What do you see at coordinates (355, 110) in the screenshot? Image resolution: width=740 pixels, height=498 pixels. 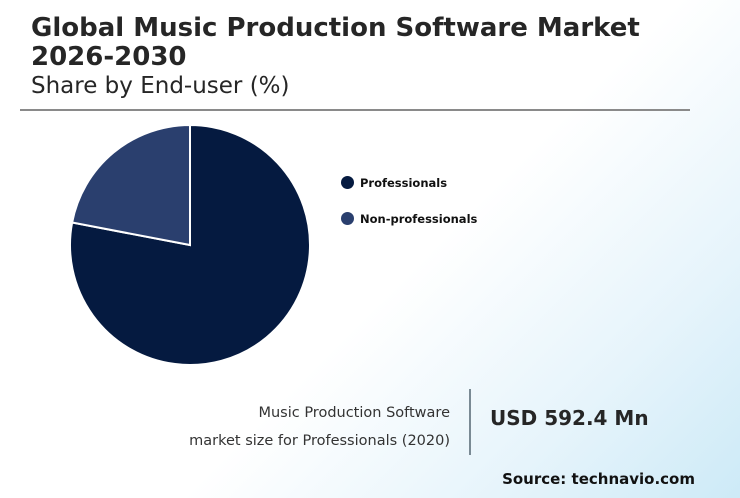 I see `header-divider` at bounding box center [355, 110].